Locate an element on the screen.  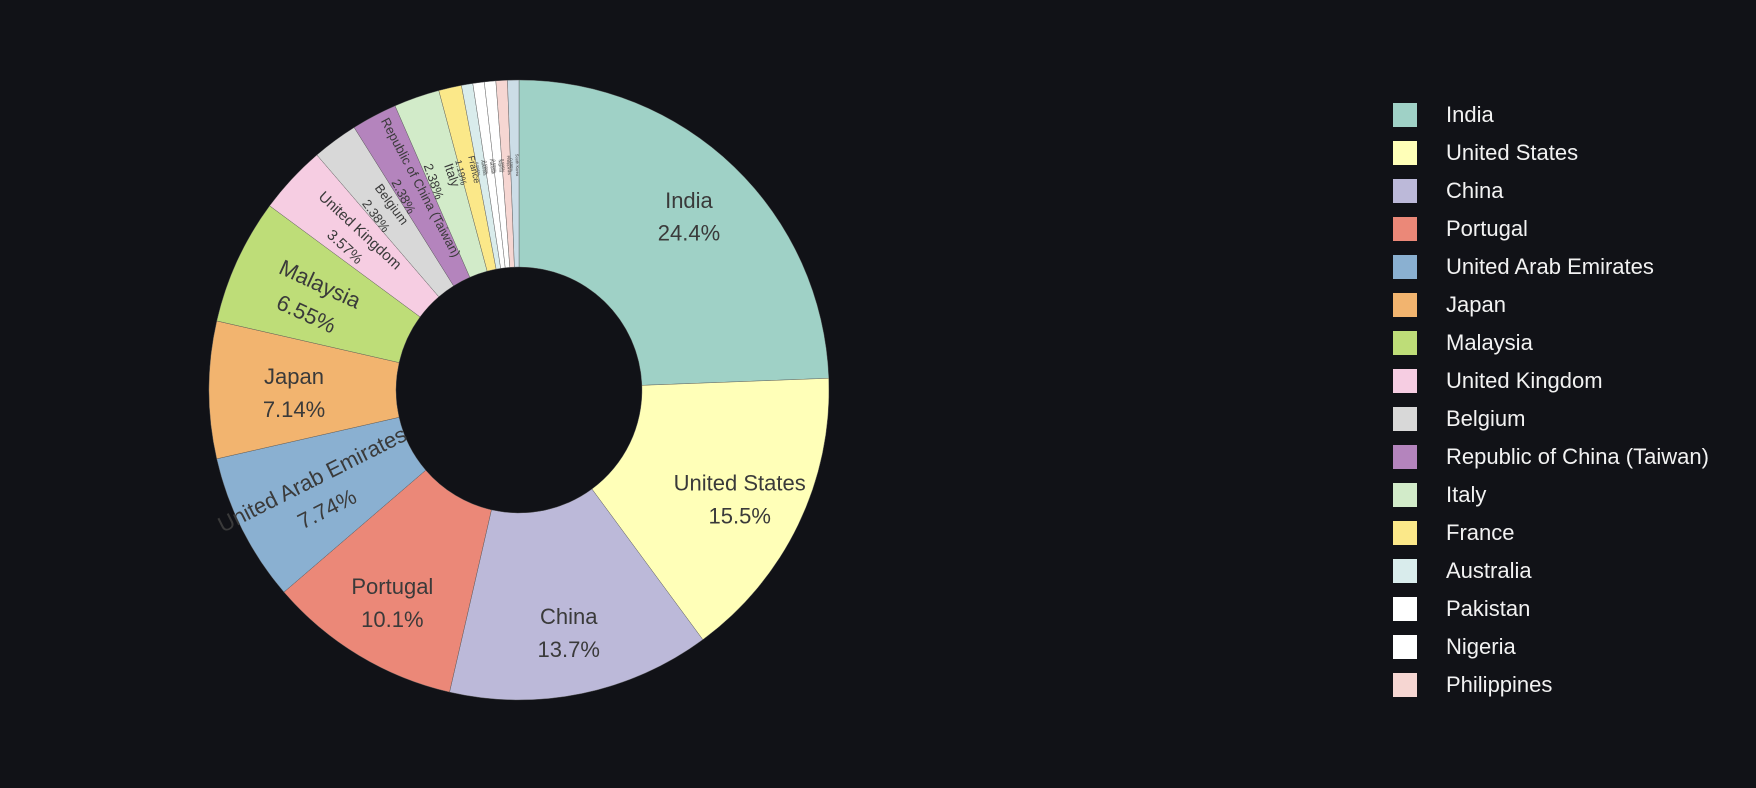
legend-item-india: India is located at coordinates (1551, 115).